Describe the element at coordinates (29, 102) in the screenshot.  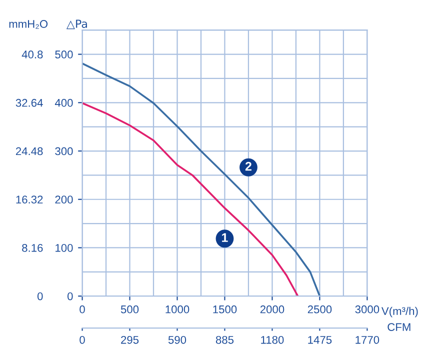
I see `y2-tick-label: 32.64` at that location.